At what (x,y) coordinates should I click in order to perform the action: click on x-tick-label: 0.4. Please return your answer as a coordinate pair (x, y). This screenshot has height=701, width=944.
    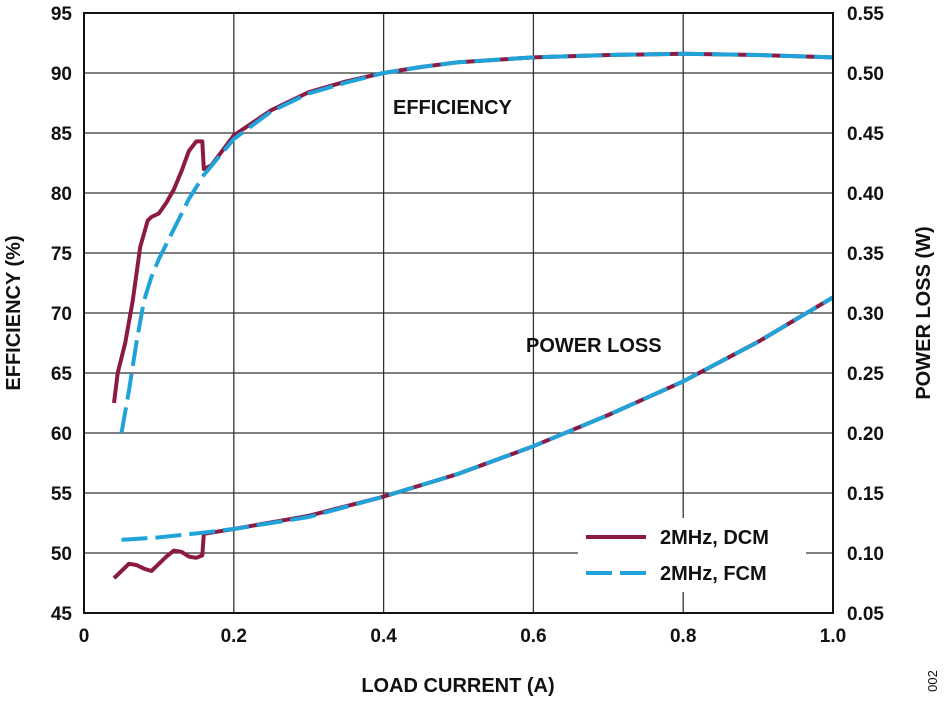
    Looking at the image, I should click on (383, 636).